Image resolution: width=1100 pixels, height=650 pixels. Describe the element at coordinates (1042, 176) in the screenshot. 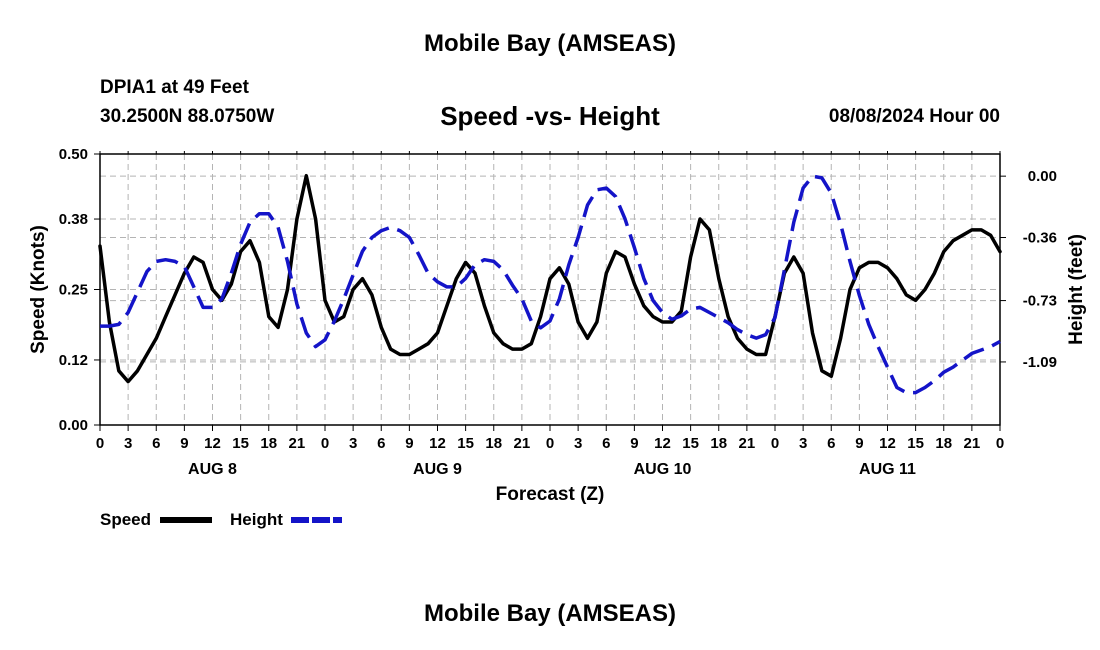

I see `y-tick-label-right: 0.00` at that location.